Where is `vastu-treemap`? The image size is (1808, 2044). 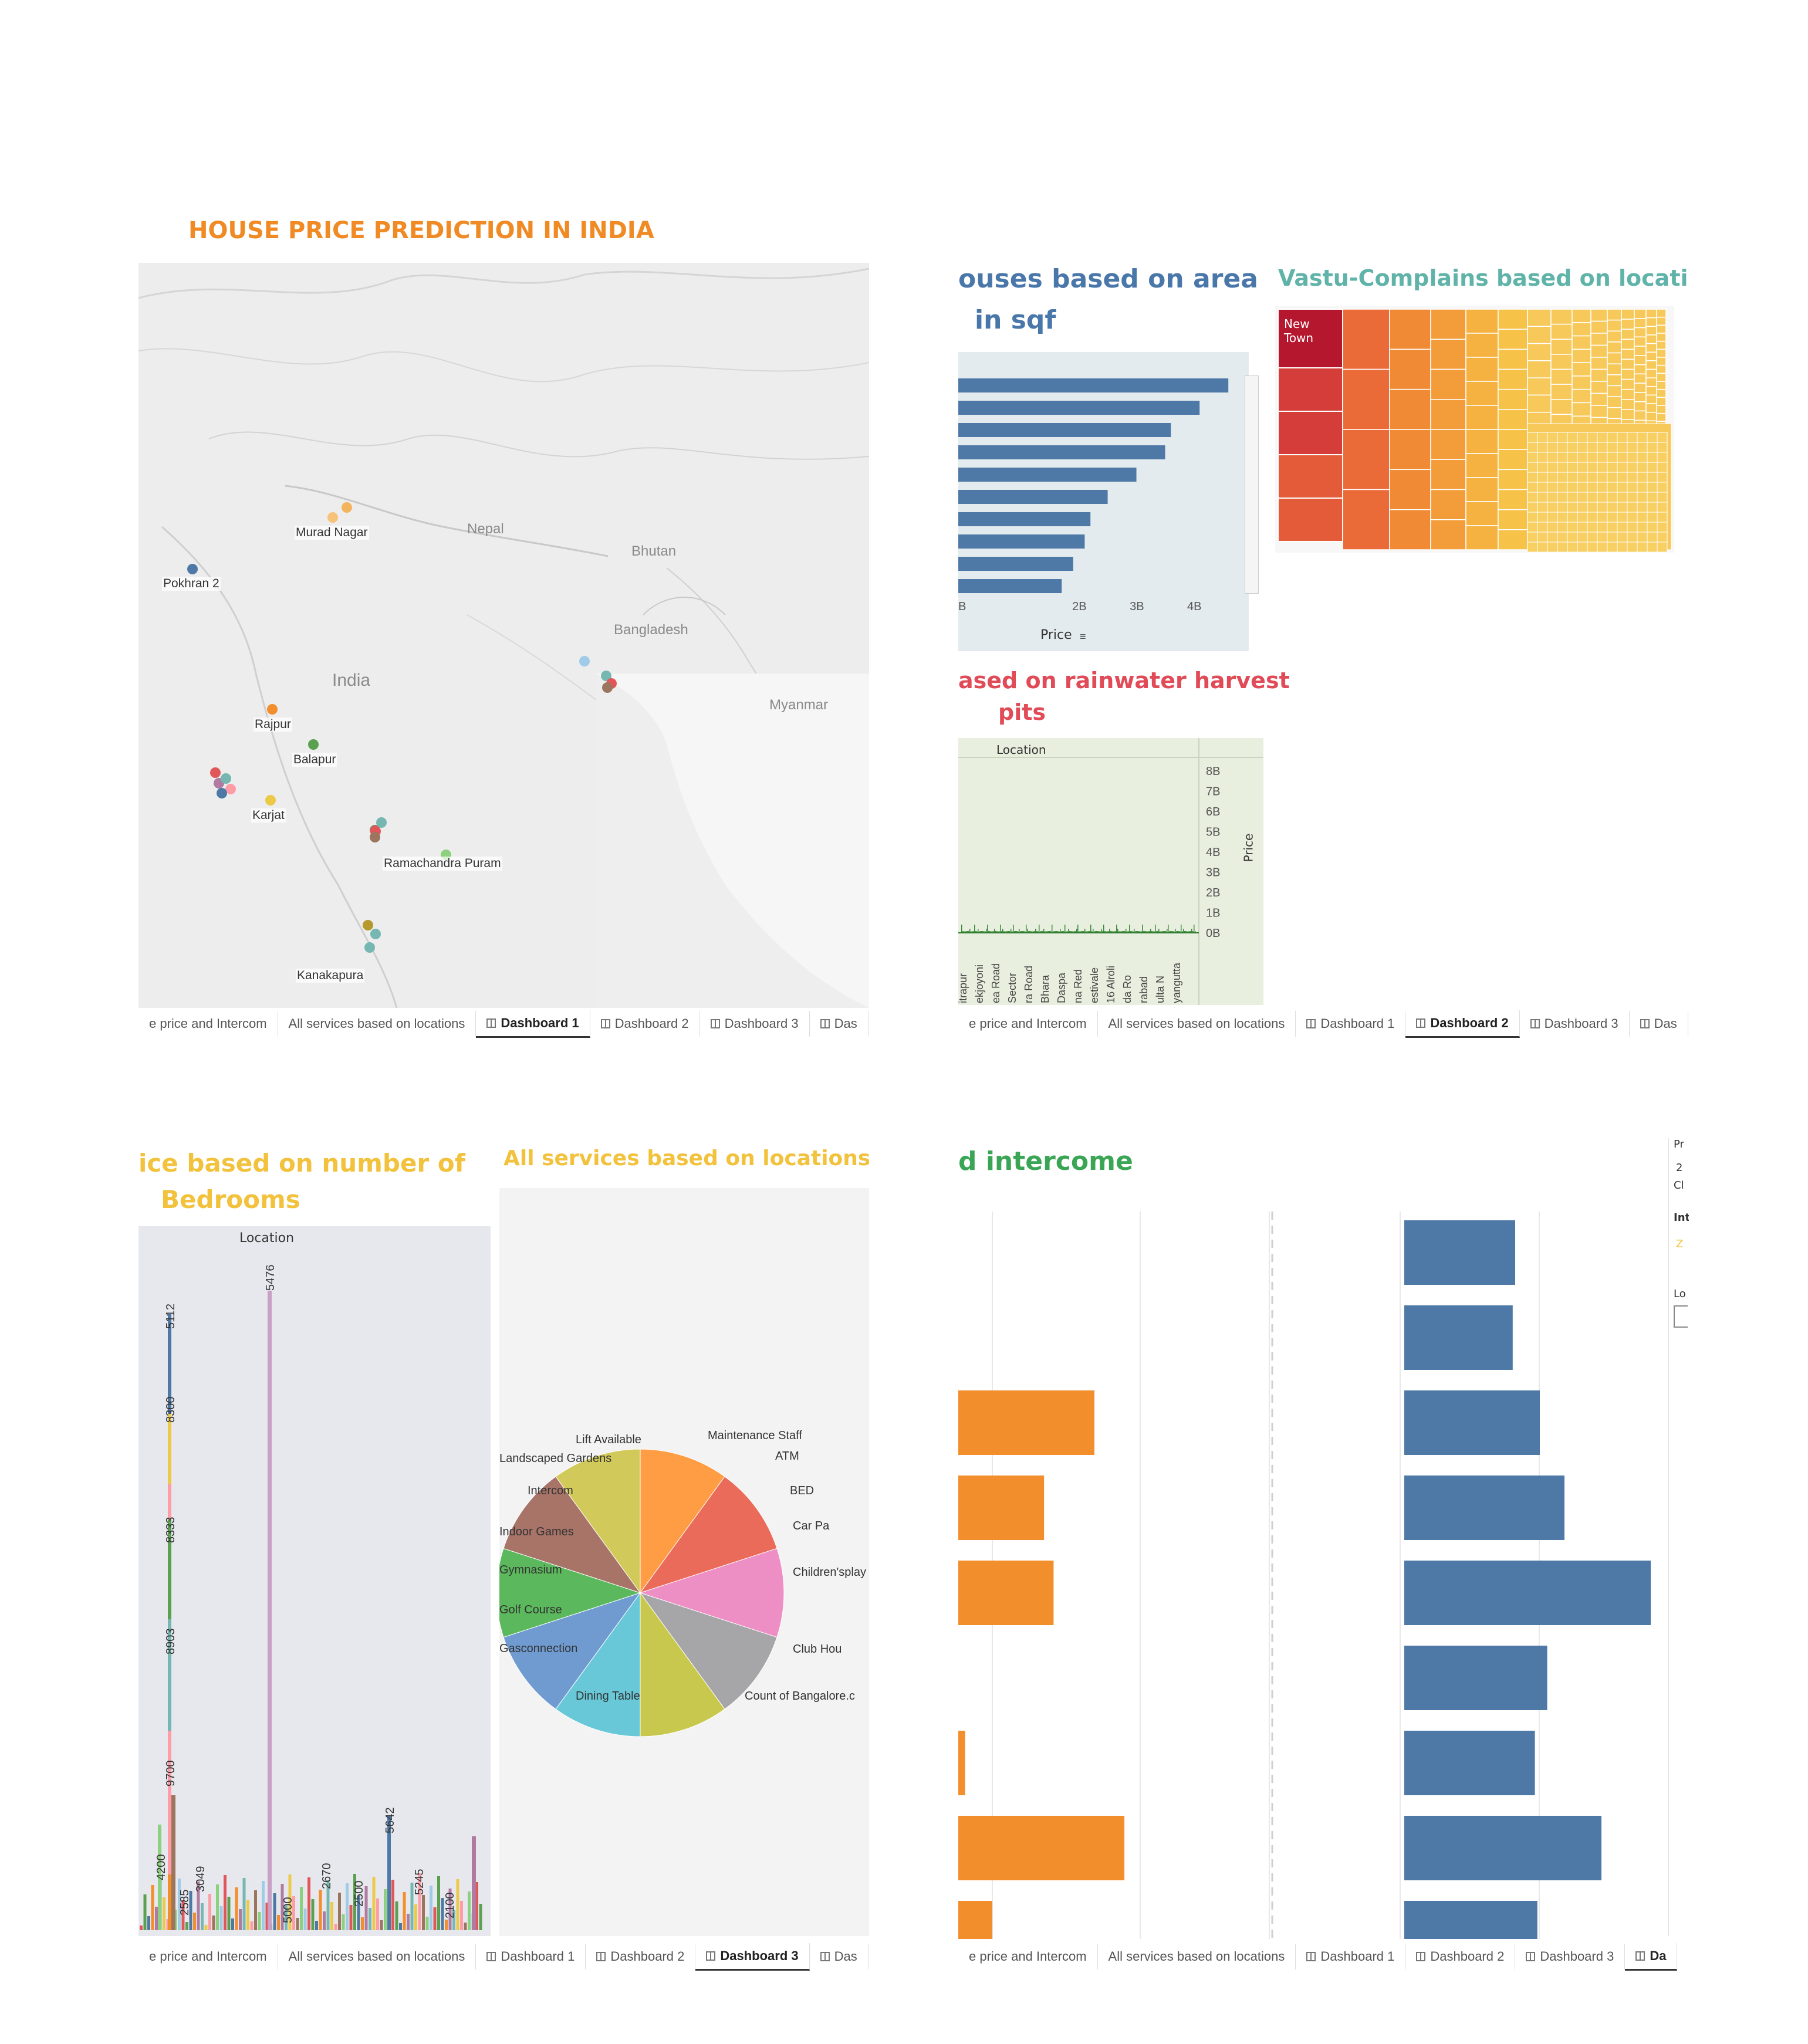 vastu-treemap is located at coordinates (1475, 429).